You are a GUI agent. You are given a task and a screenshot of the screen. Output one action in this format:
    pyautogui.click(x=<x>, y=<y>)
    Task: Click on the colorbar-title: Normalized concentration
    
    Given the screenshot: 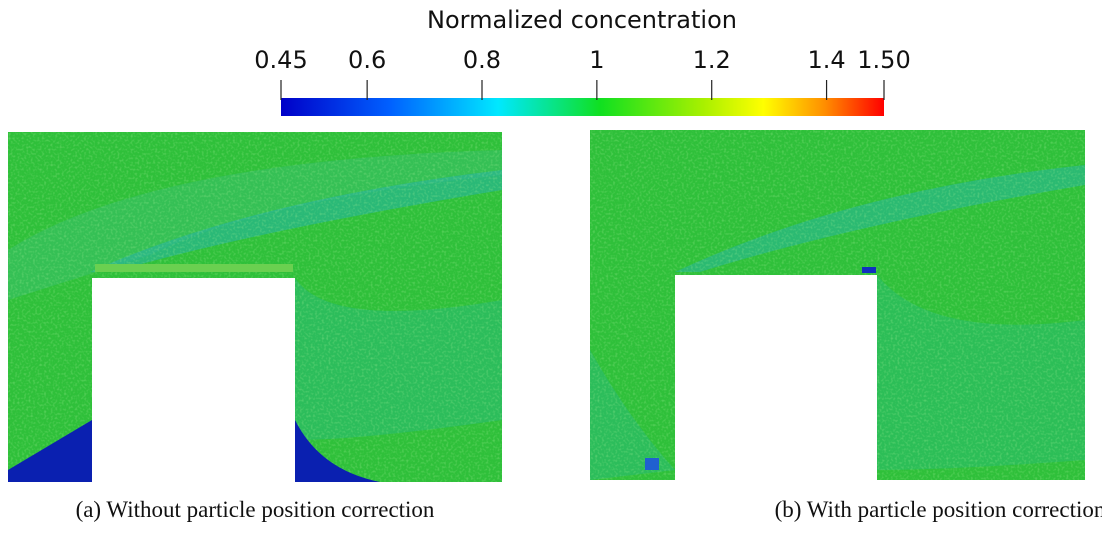 What is the action you would take?
    pyautogui.click(x=582, y=20)
    